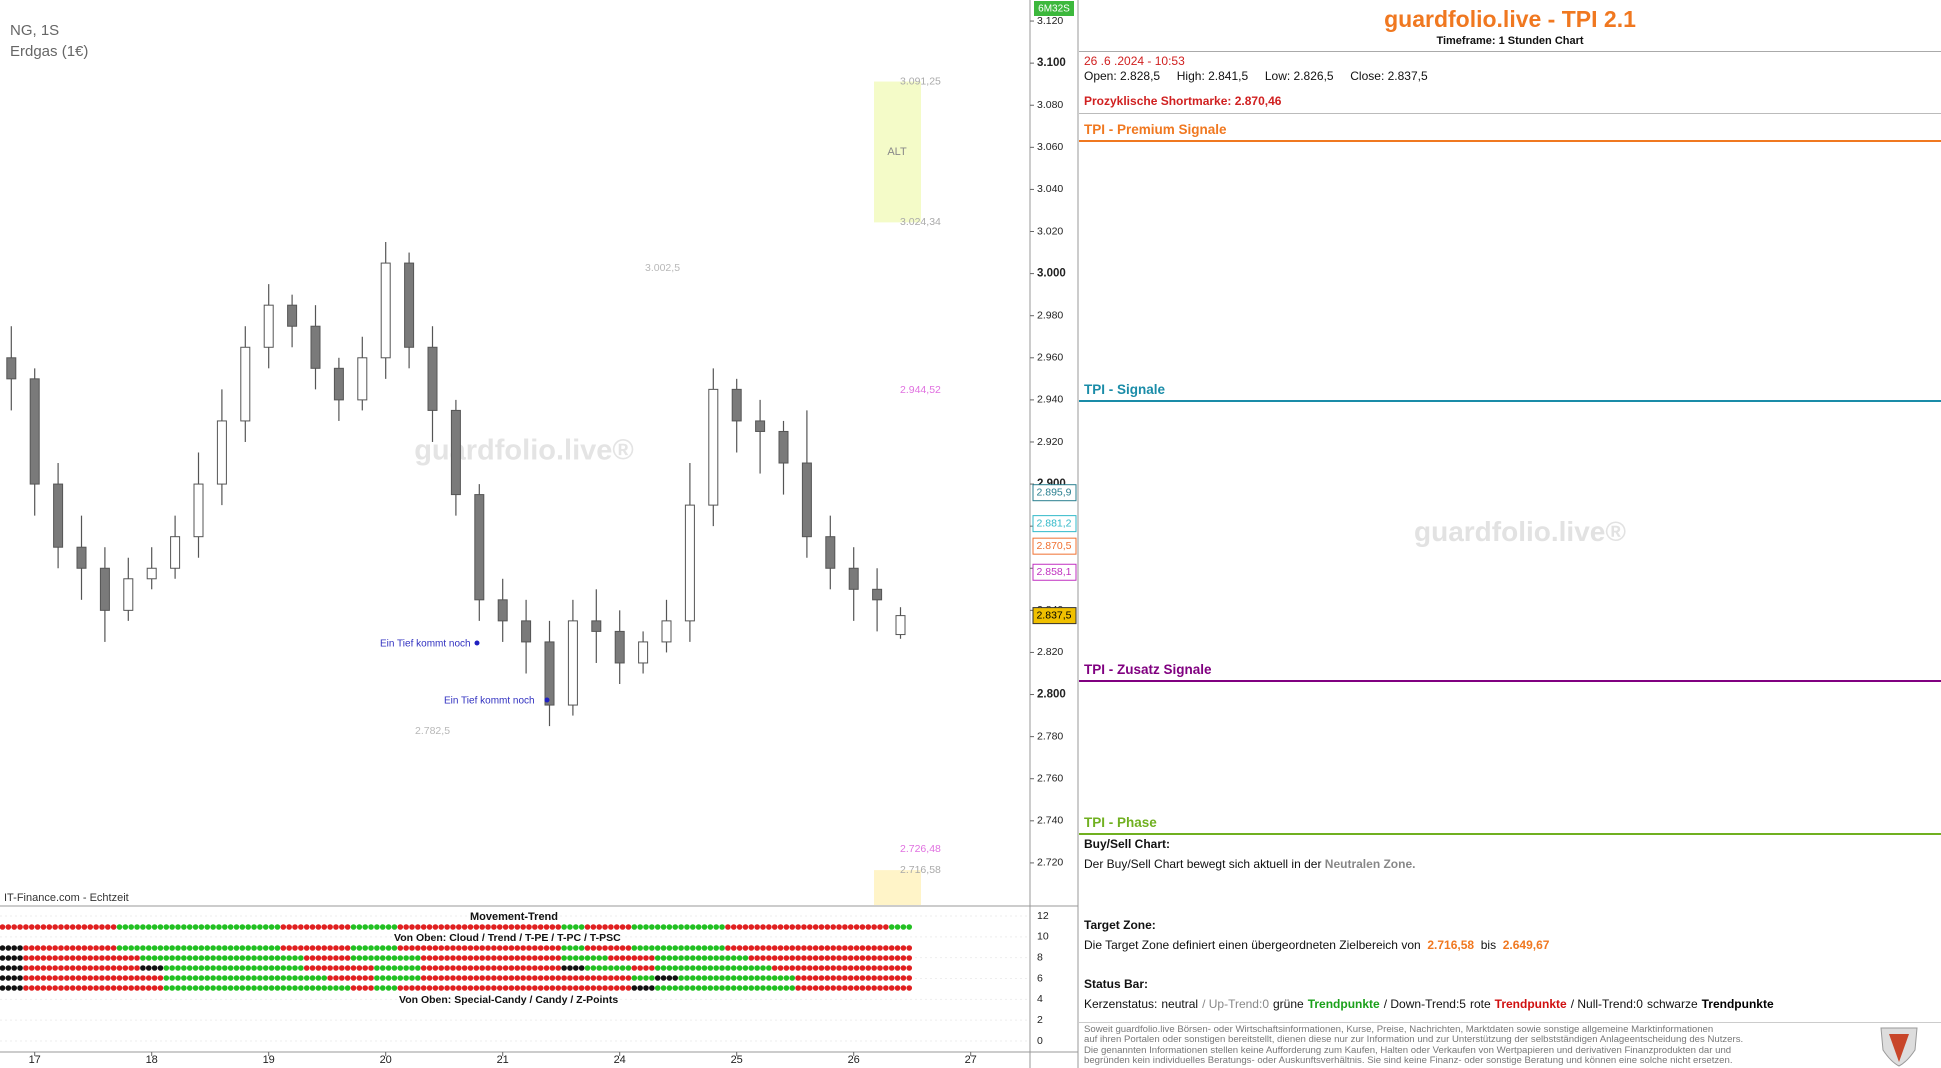 Image resolution: width=1941 pixels, height=1068 pixels. I want to click on price-label: 2.726,48, so click(920, 849).